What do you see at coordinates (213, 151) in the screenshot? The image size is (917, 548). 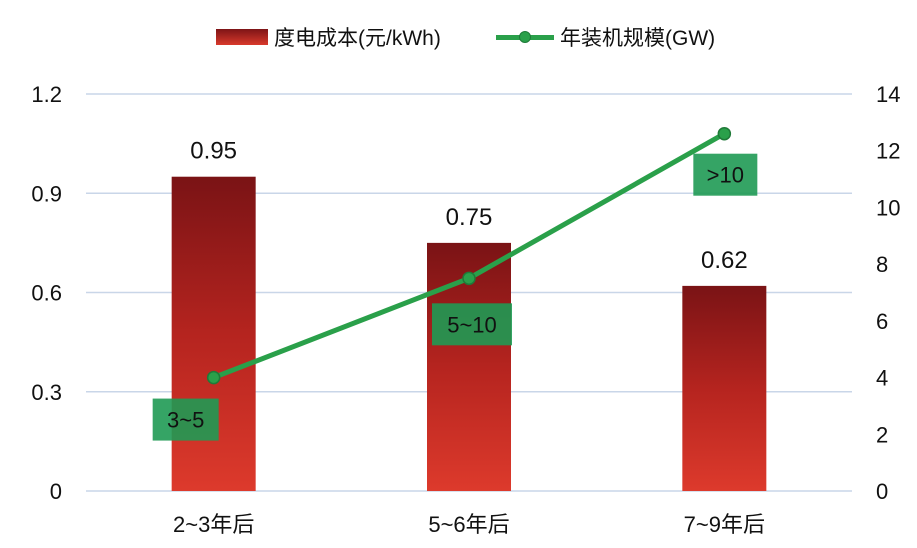 I see `bar-value-label: 0.95` at bounding box center [213, 151].